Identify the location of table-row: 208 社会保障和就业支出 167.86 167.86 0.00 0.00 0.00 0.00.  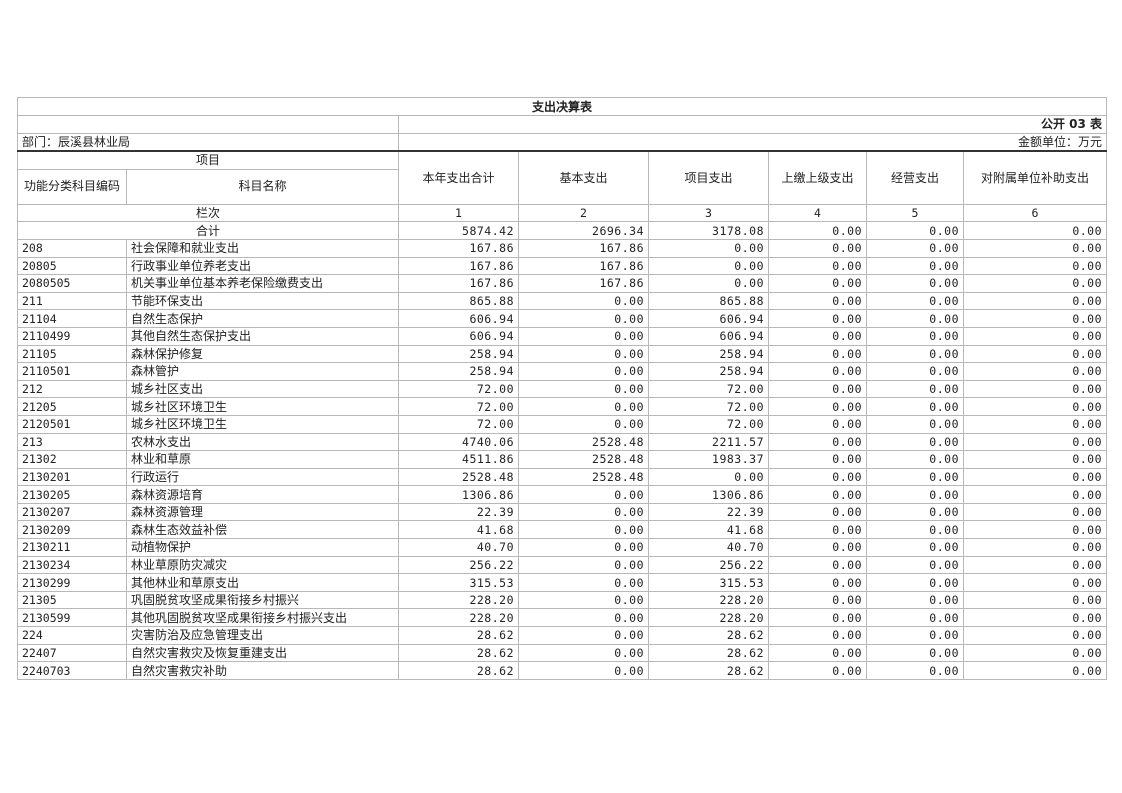
(562, 248).